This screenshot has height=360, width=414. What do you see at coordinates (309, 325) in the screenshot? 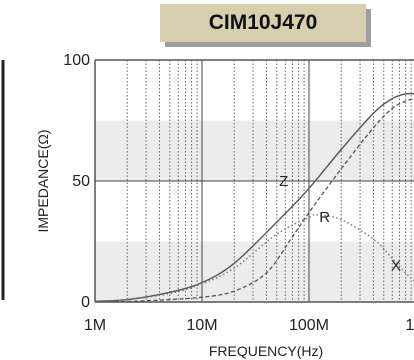
I see `x-tick-label: 100M` at bounding box center [309, 325].